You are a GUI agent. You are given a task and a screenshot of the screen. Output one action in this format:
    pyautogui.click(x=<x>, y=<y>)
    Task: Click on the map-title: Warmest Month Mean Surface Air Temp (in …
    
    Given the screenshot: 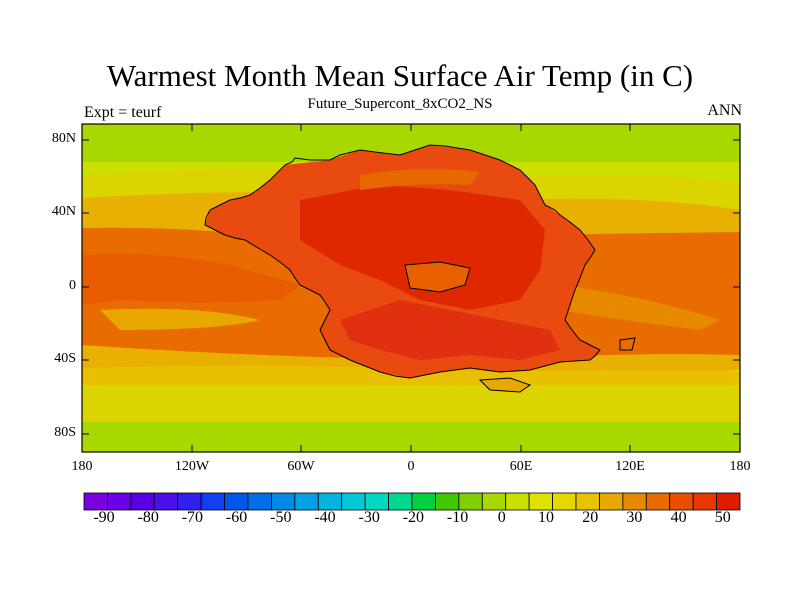 What is the action you would take?
    pyautogui.click(x=400, y=75)
    